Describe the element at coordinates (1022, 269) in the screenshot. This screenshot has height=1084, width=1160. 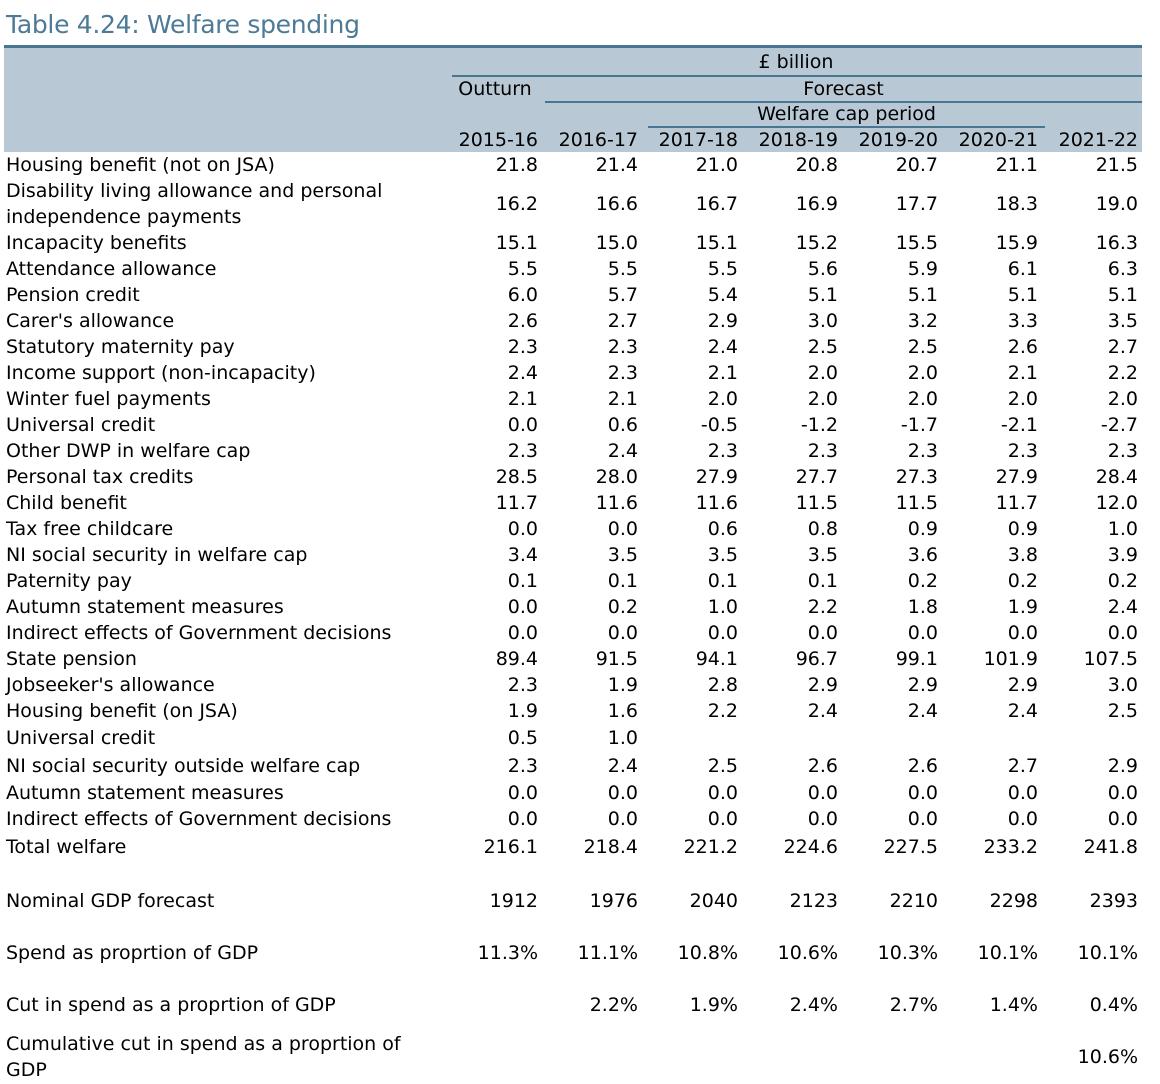
I see `cell-value: 6.1` at that location.